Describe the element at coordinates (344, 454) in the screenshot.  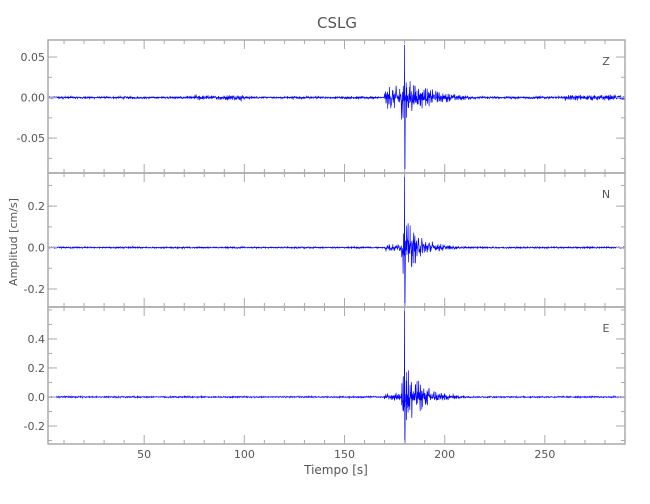
I see `x-tick-label: 150` at that location.